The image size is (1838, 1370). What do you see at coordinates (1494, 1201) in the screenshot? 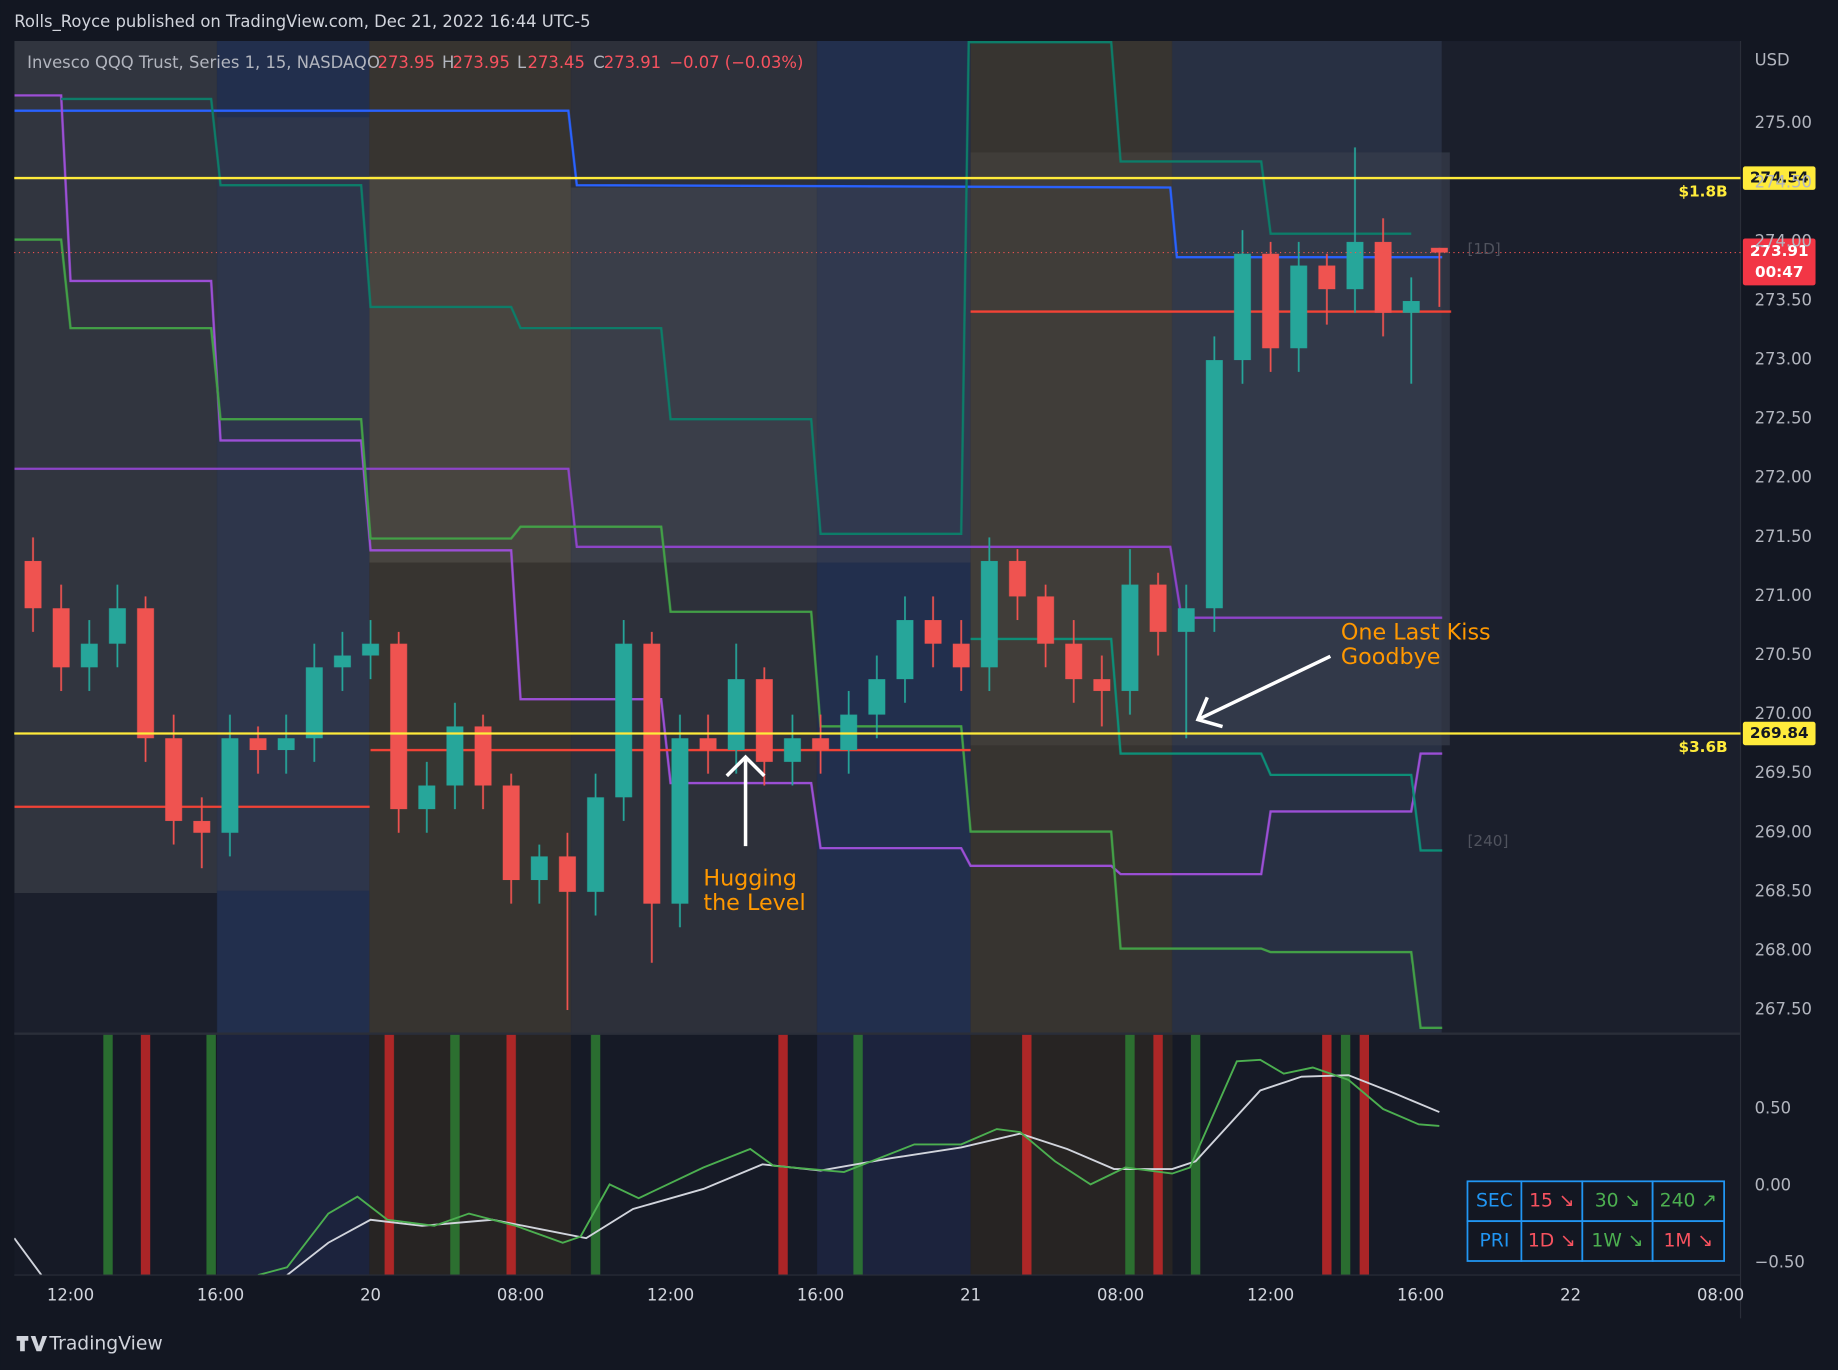
I see `table-text: SEC` at bounding box center [1494, 1201].